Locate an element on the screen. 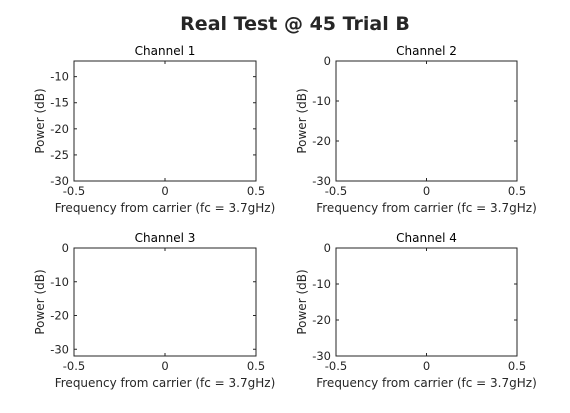  y-tick-label: -15 is located at coordinates (59, 103).